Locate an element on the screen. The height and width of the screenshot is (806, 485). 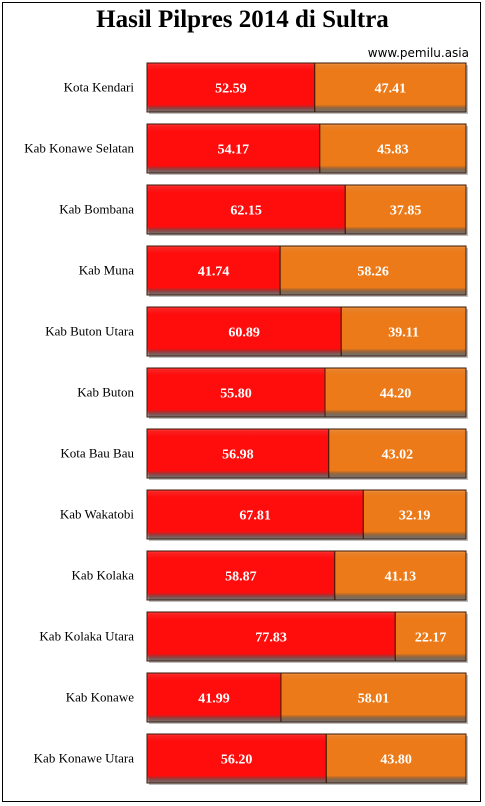
category-label: Kab Bombana is located at coordinates (96, 209).